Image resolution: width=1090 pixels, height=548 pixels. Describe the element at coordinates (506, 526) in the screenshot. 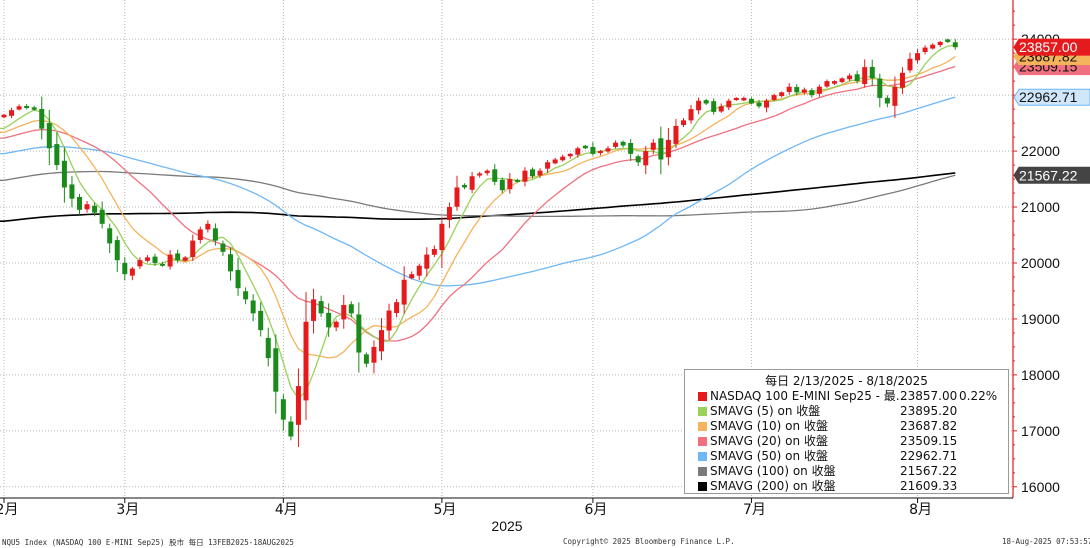

I see `x-year-label: 2025` at that location.